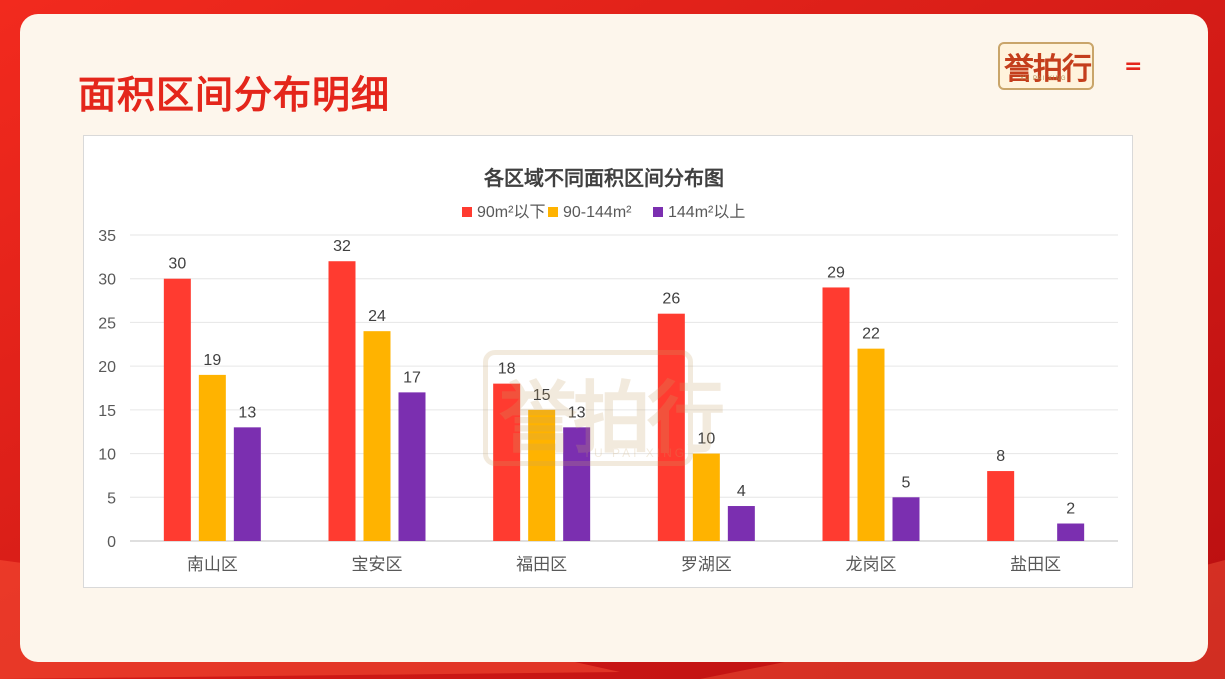 The image size is (1225, 679). I want to click on page-title: 面积区间分布明细, so click(234, 95).